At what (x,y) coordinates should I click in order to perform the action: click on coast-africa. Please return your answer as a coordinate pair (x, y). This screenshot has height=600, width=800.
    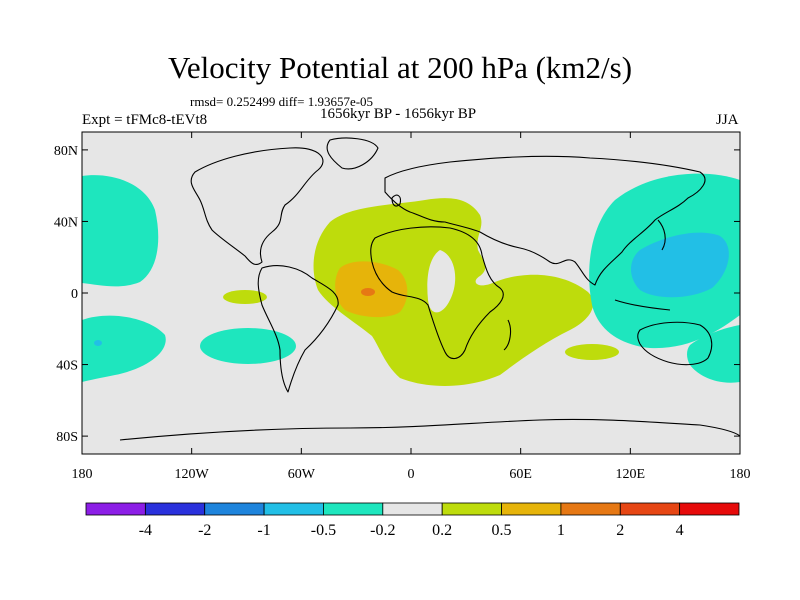
    Looking at the image, I should click on (437, 293).